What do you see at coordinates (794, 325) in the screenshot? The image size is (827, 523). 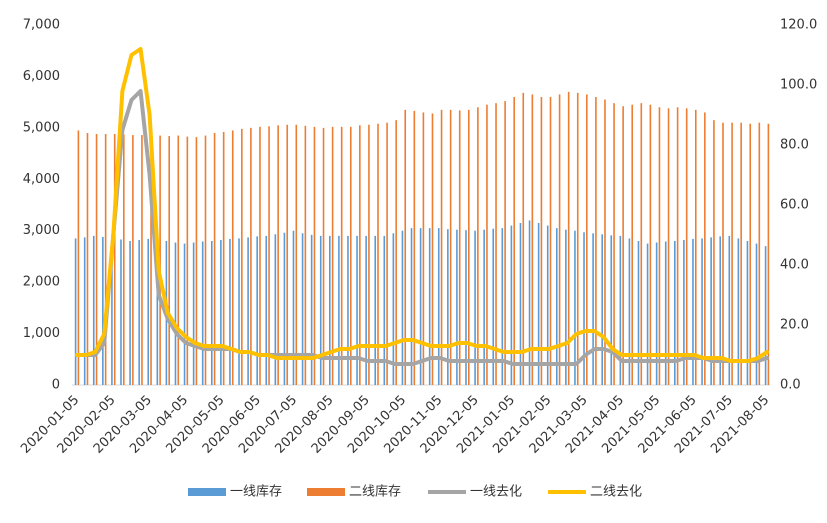 I see `y2-tick-label: 20.0` at bounding box center [794, 325].